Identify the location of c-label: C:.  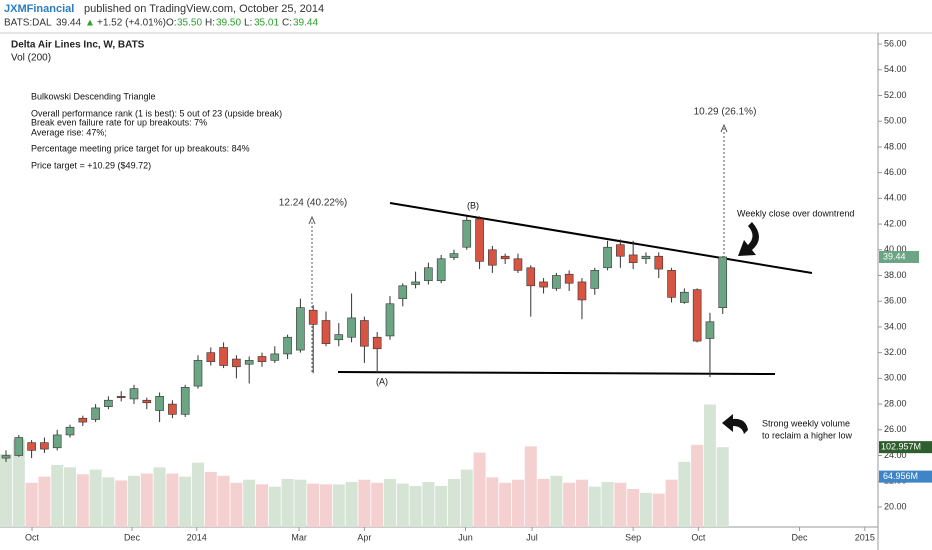
(287, 23).